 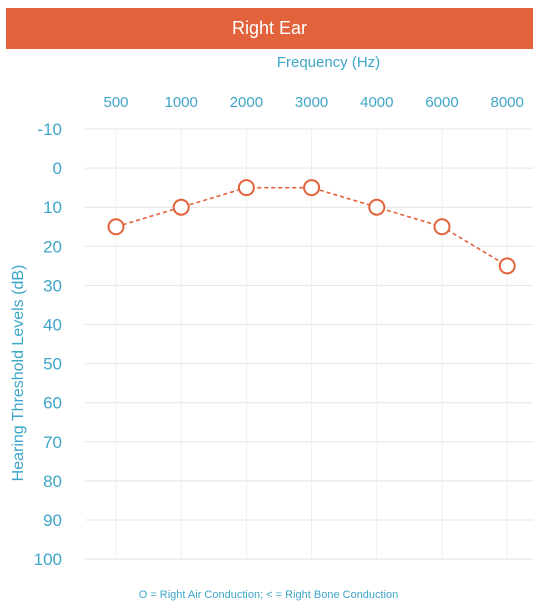 I want to click on x-tick-label: 1000, so click(x=181, y=102).